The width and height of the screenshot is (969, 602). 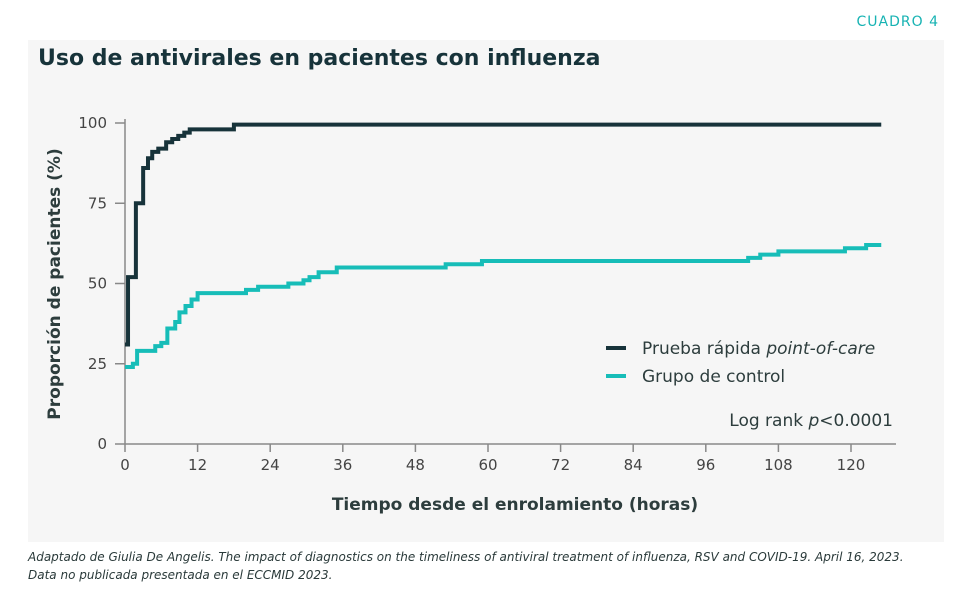 What do you see at coordinates (851, 465) in the screenshot?
I see `x-tick-label: 120` at bounding box center [851, 465].